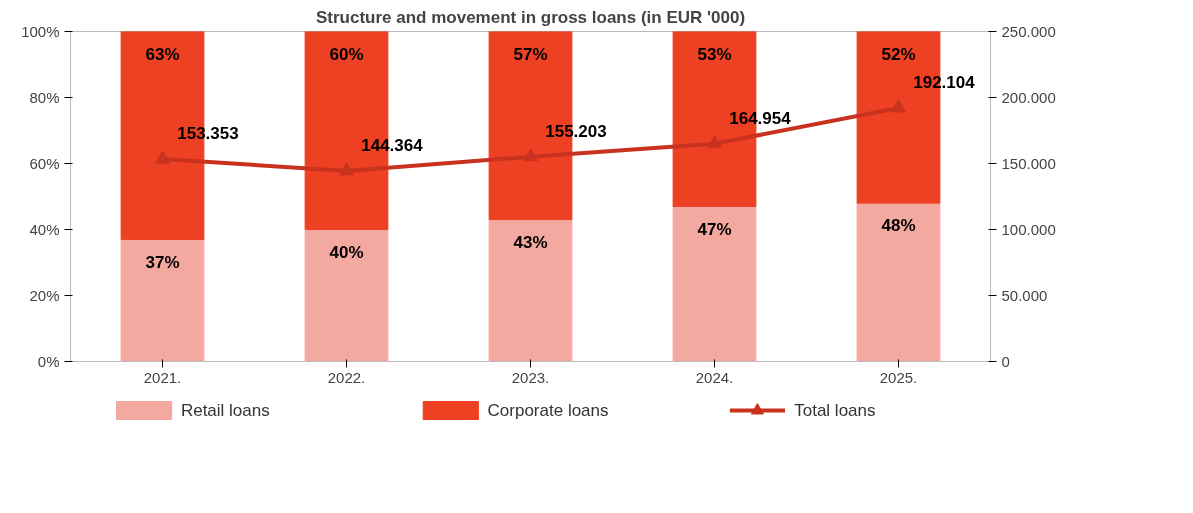 Image resolution: width=1193 pixels, height=513 pixels. I want to click on y2-tick-label: 50.000, so click(1024, 295).